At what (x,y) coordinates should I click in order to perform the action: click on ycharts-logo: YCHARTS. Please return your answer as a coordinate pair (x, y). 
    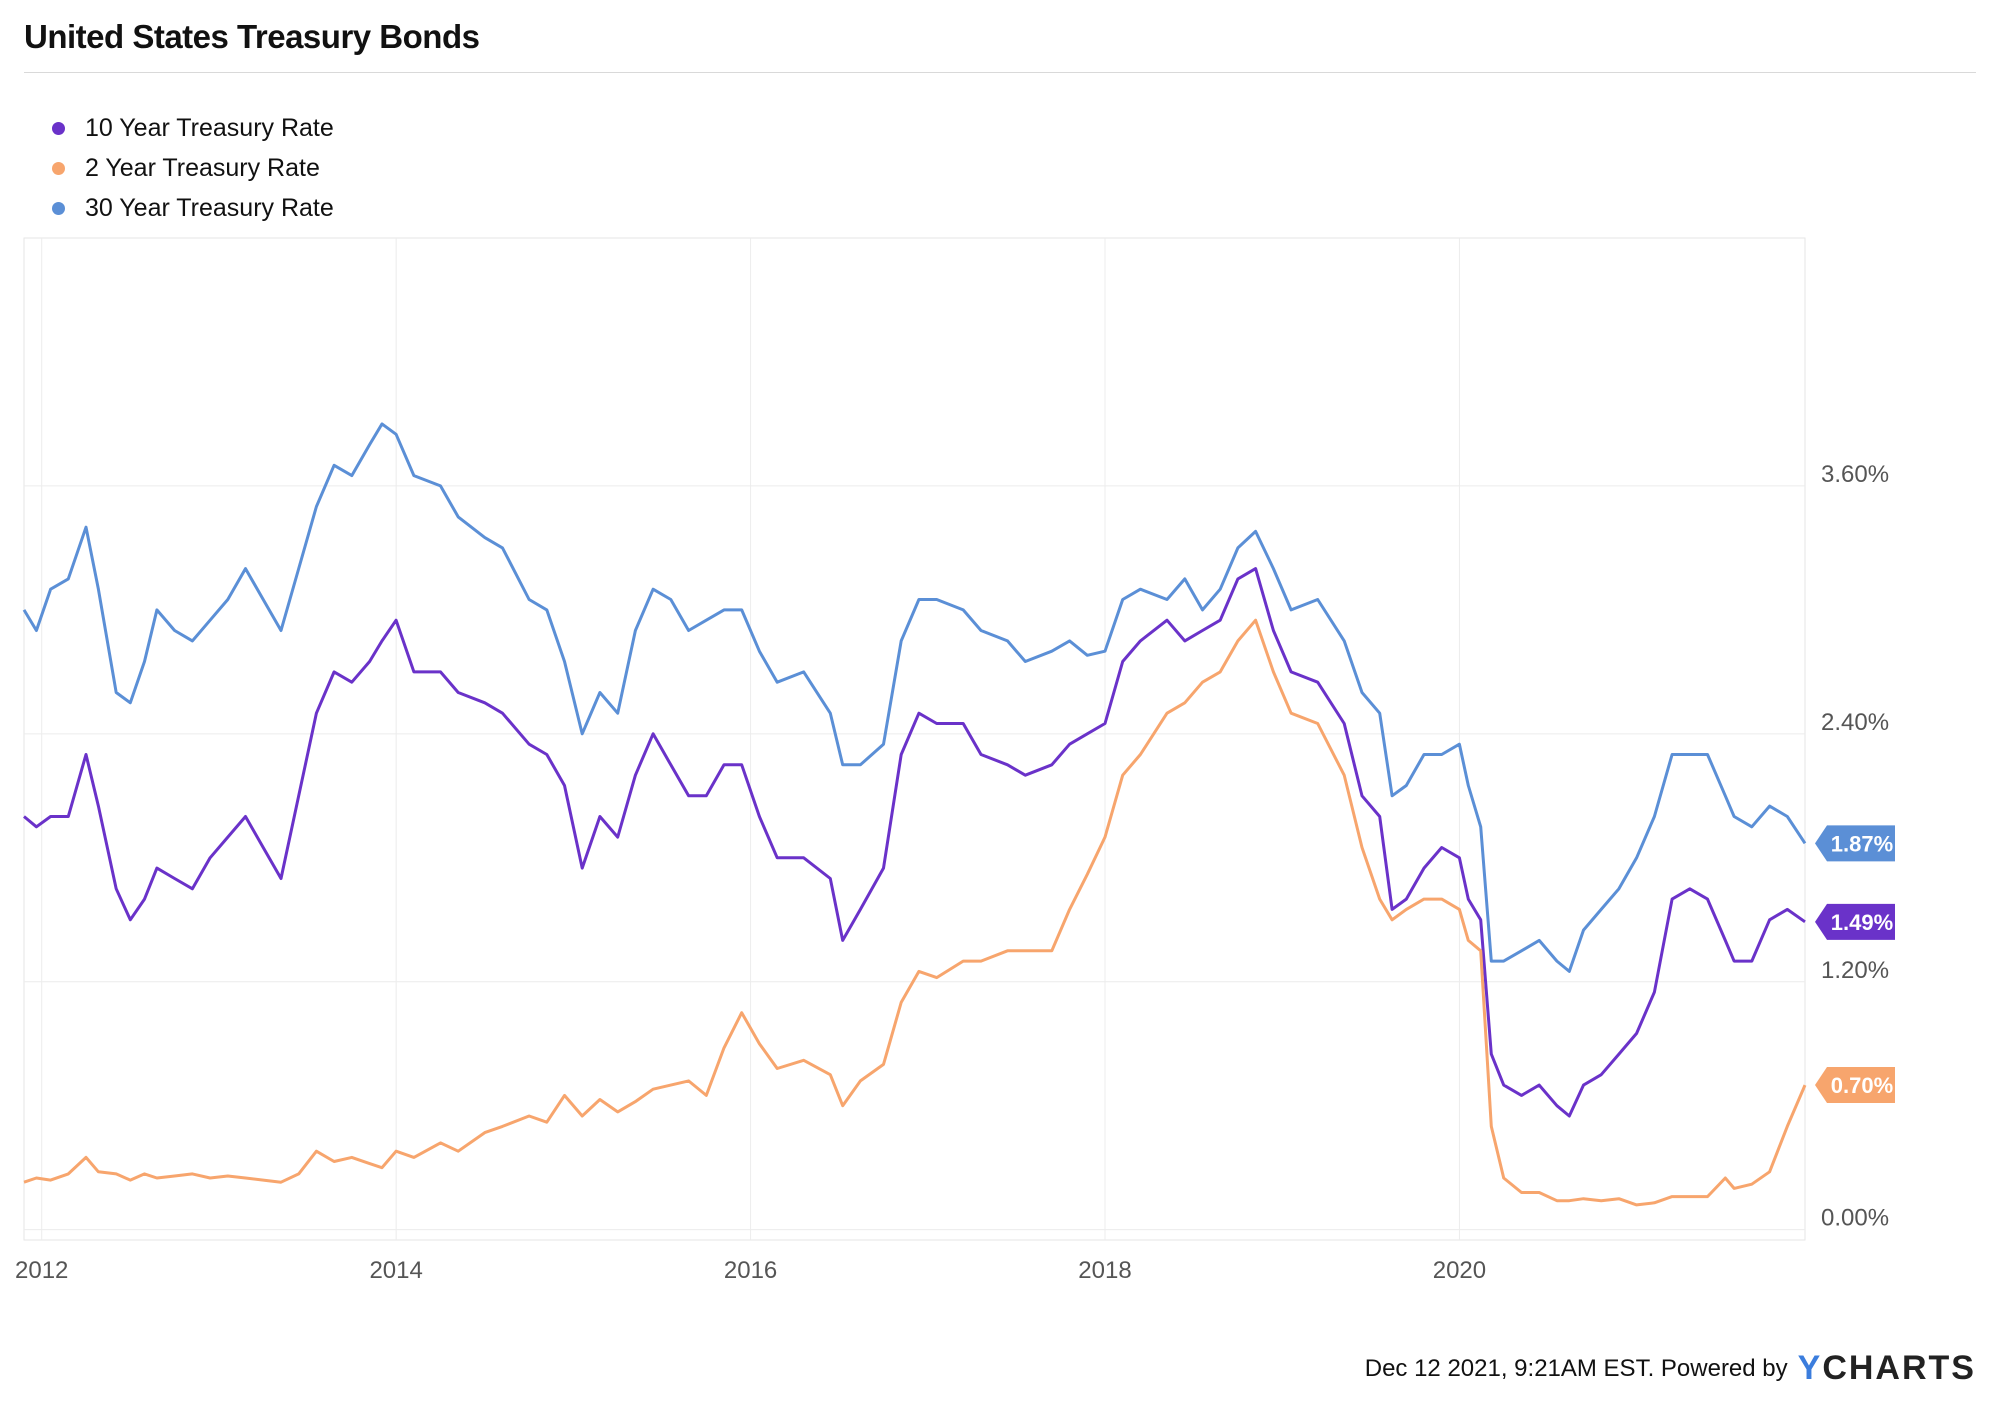
    Looking at the image, I should click on (1886, 1368).